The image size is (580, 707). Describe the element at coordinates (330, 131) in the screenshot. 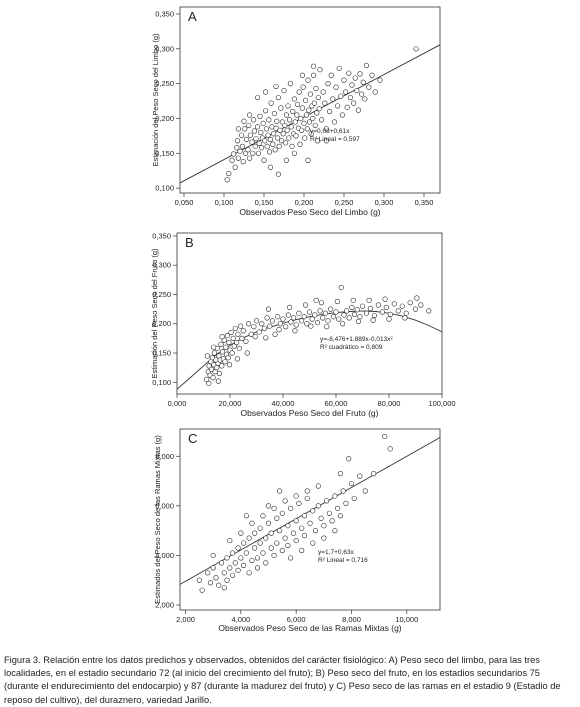

I see `chart-a-equation-line: y=0,08+0,61x` at that location.